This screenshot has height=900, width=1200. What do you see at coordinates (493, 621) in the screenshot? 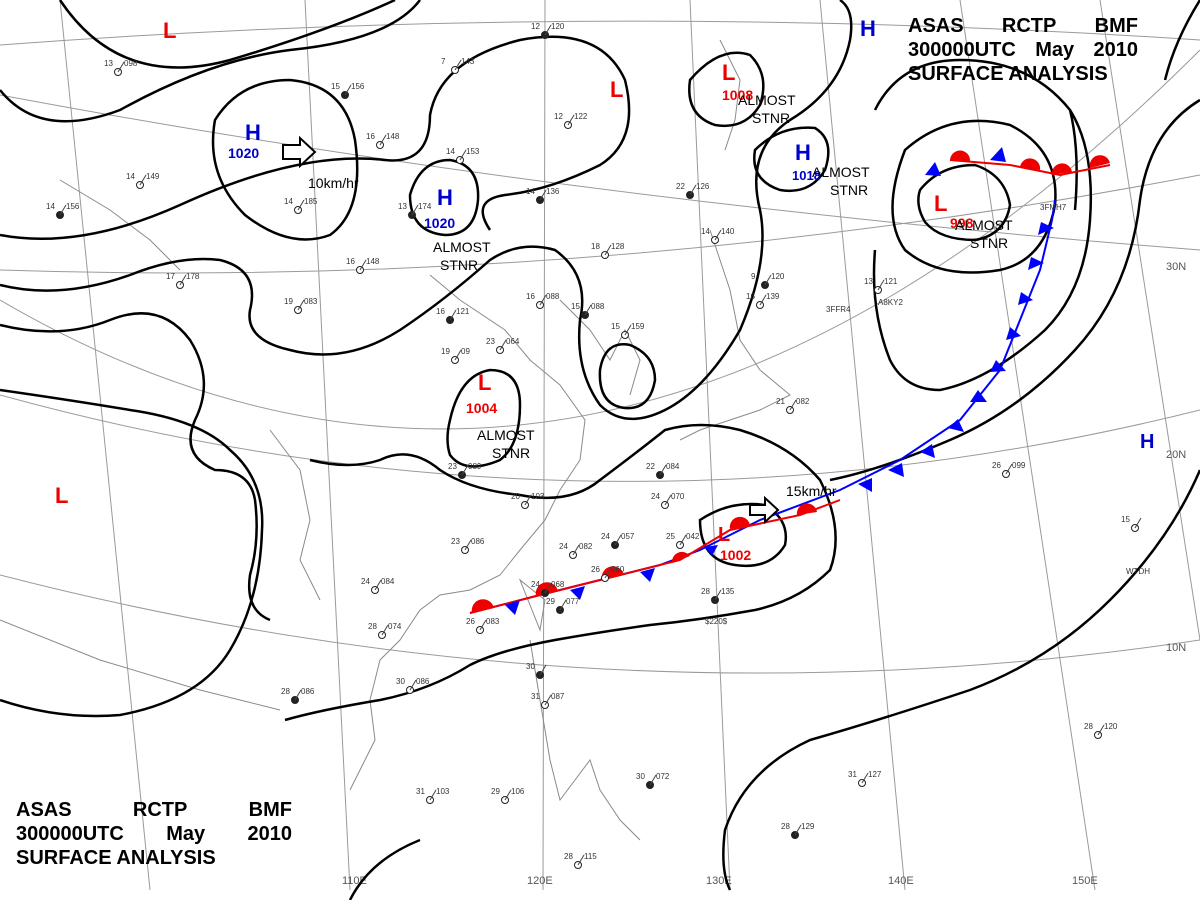
I see `station-pressure: 083` at bounding box center [493, 621].